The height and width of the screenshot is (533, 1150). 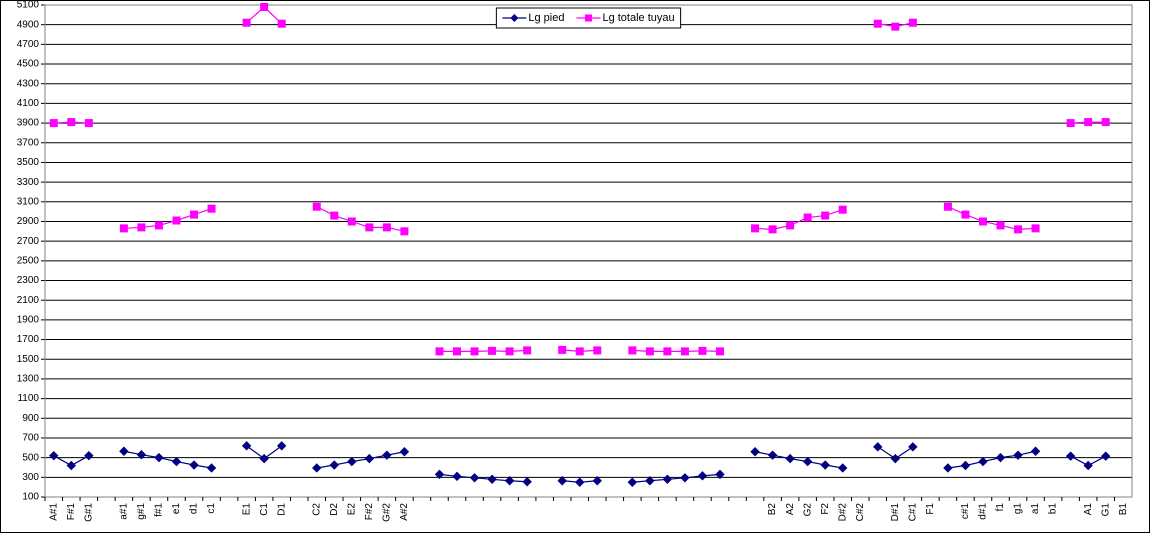 I want to click on y-tick-label: 900, so click(x=30, y=418).